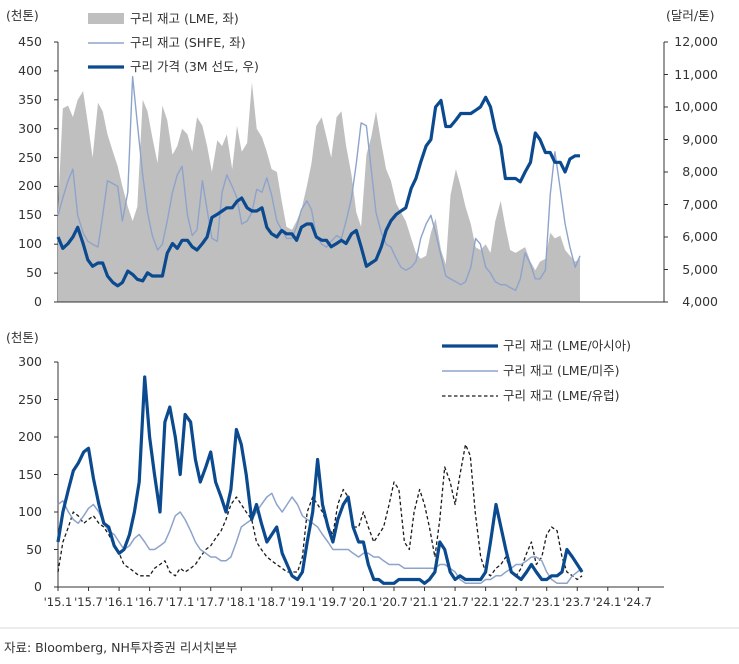  I want to click on top-y-tick-label: 100, so click(30, 243).